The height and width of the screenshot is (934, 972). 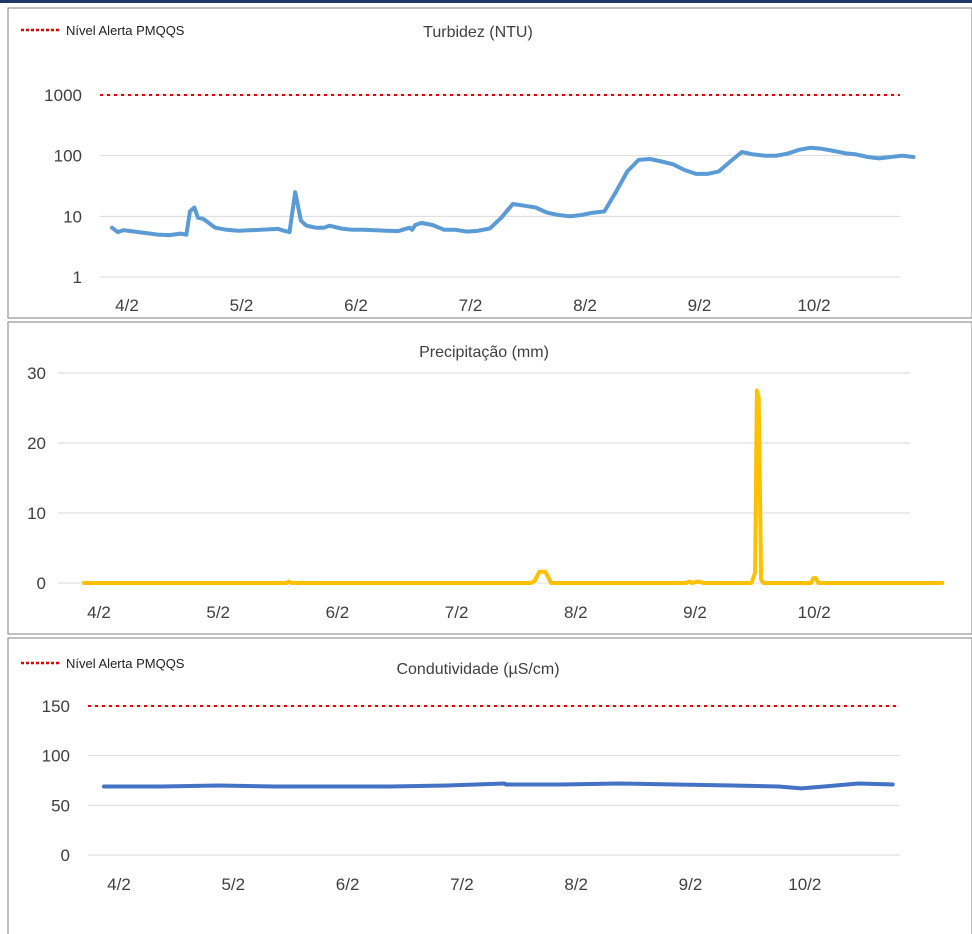 I want to click on conductivity-x-tick-label: 10/2, so click(x=804, y=884).